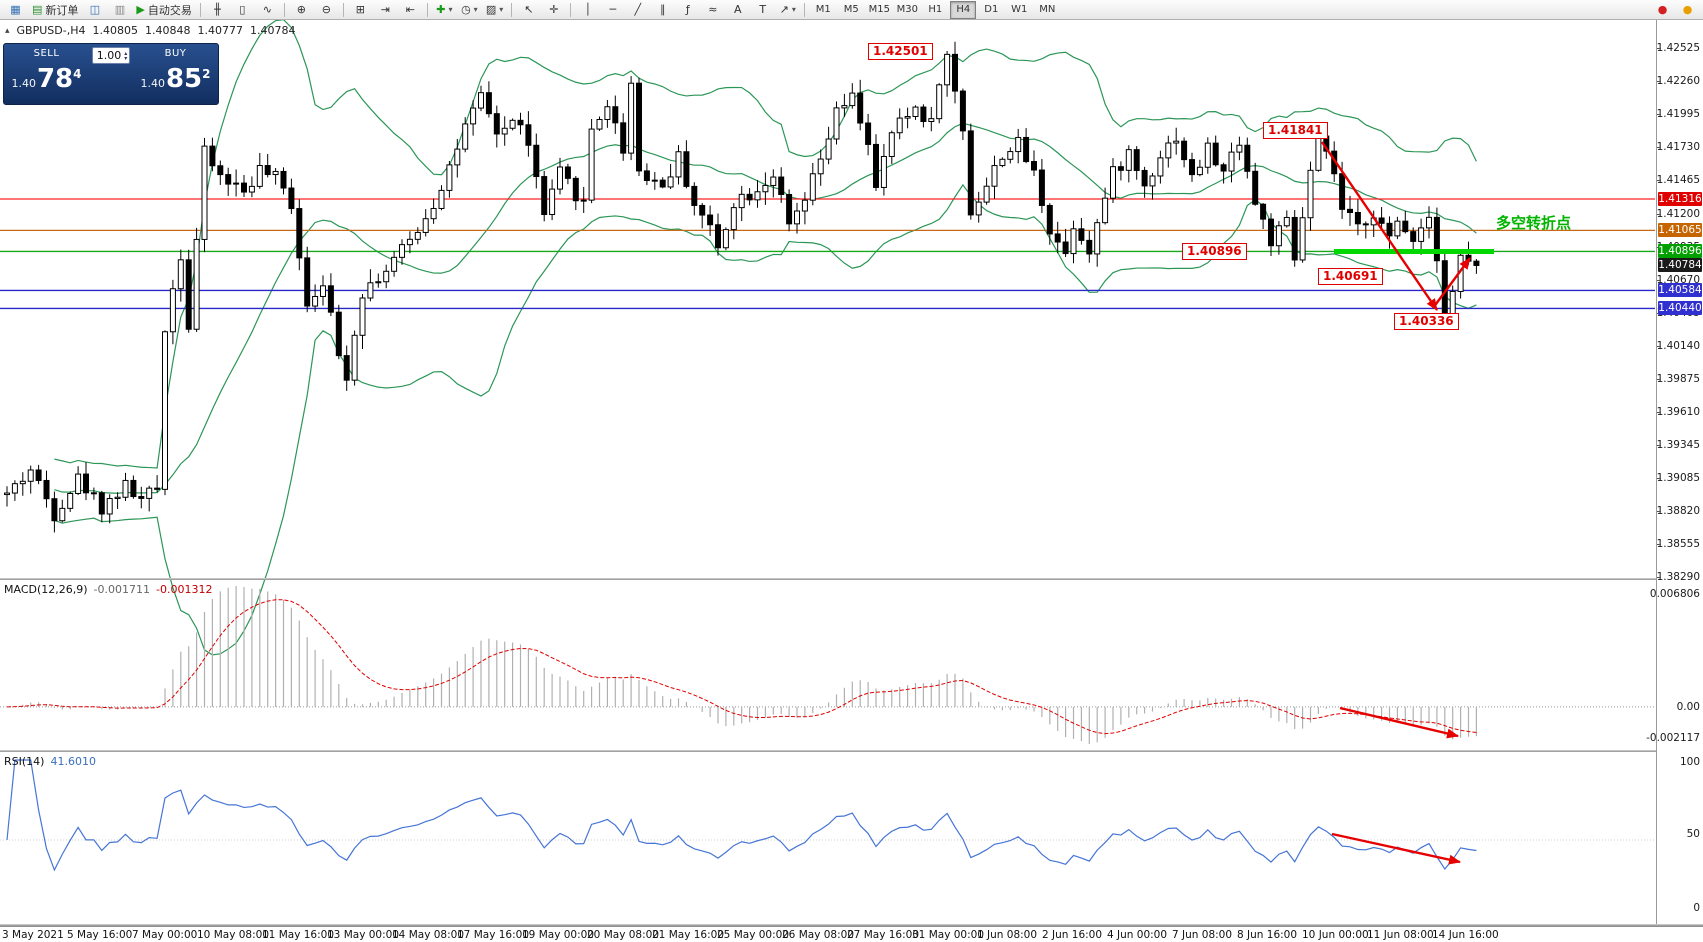  What do you see at coordinates (1295, 130) in the screenshot?
I see `price-callout: 1.41841` at bounding box center [1295, 130].